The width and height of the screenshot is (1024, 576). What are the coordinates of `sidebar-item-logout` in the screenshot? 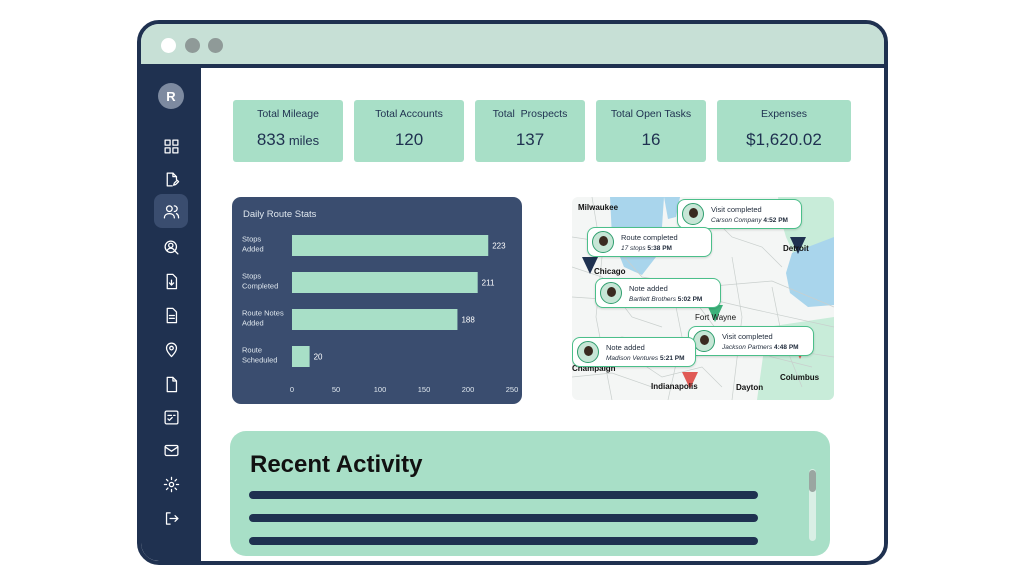 It's located at (171, 518).